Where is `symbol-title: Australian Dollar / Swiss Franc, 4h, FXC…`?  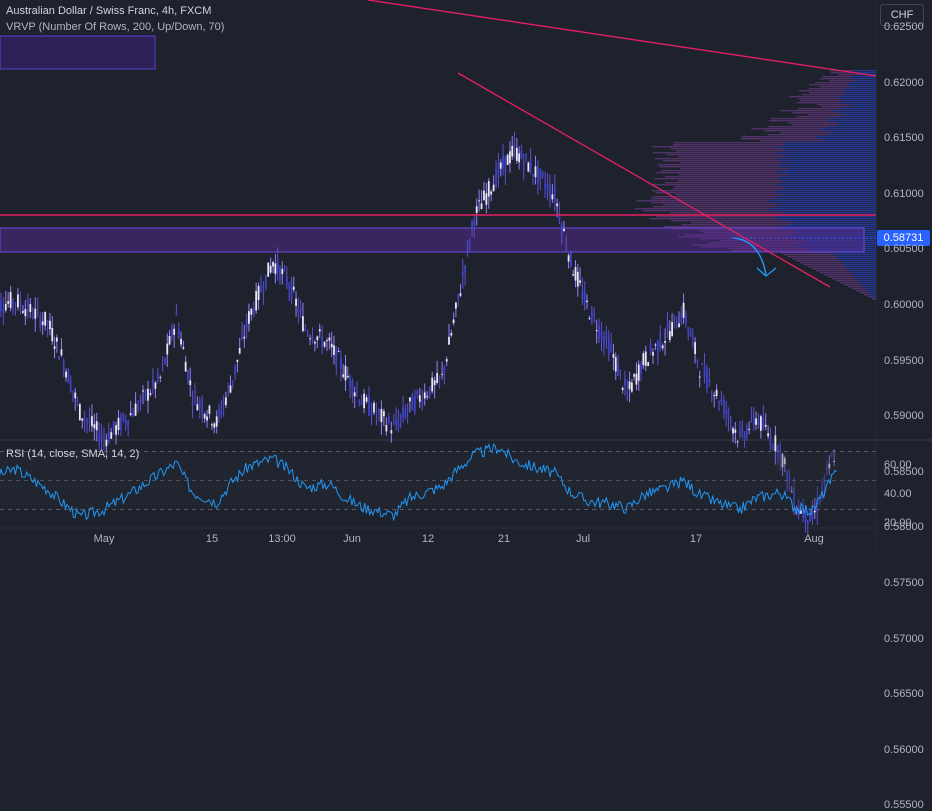 symbol-title: Australian Dollar / Swiss Franc, 4h, FXC… is located at coordinates (109, 11).